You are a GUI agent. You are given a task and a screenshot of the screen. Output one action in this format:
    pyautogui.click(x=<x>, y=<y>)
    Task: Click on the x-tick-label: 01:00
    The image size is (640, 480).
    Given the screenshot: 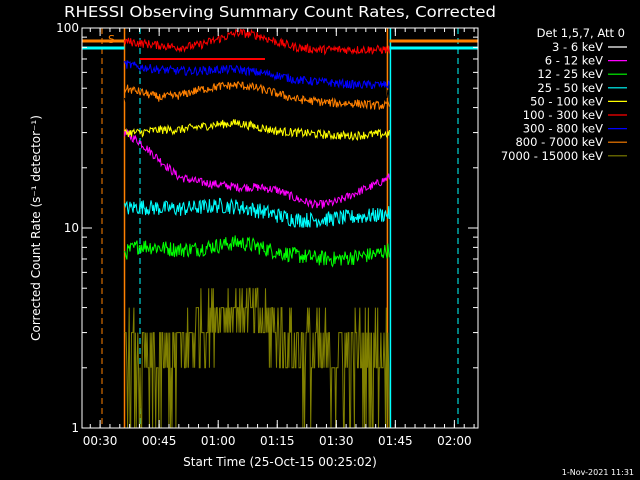 What is the action you would take?
    pyautogui.click(x=218, y=441)
    